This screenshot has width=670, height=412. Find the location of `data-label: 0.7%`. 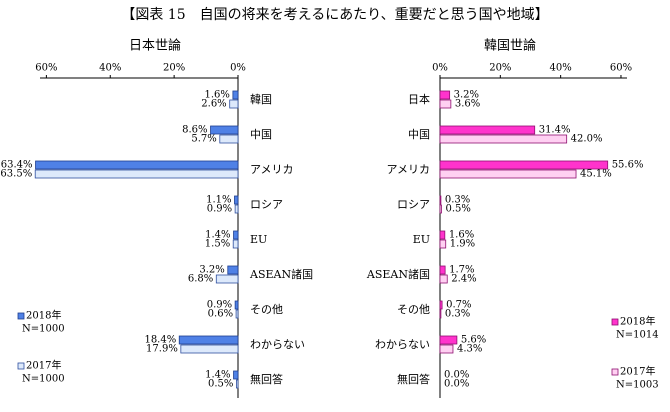

data-label: 0.7% is located at coordinates (458, 305).